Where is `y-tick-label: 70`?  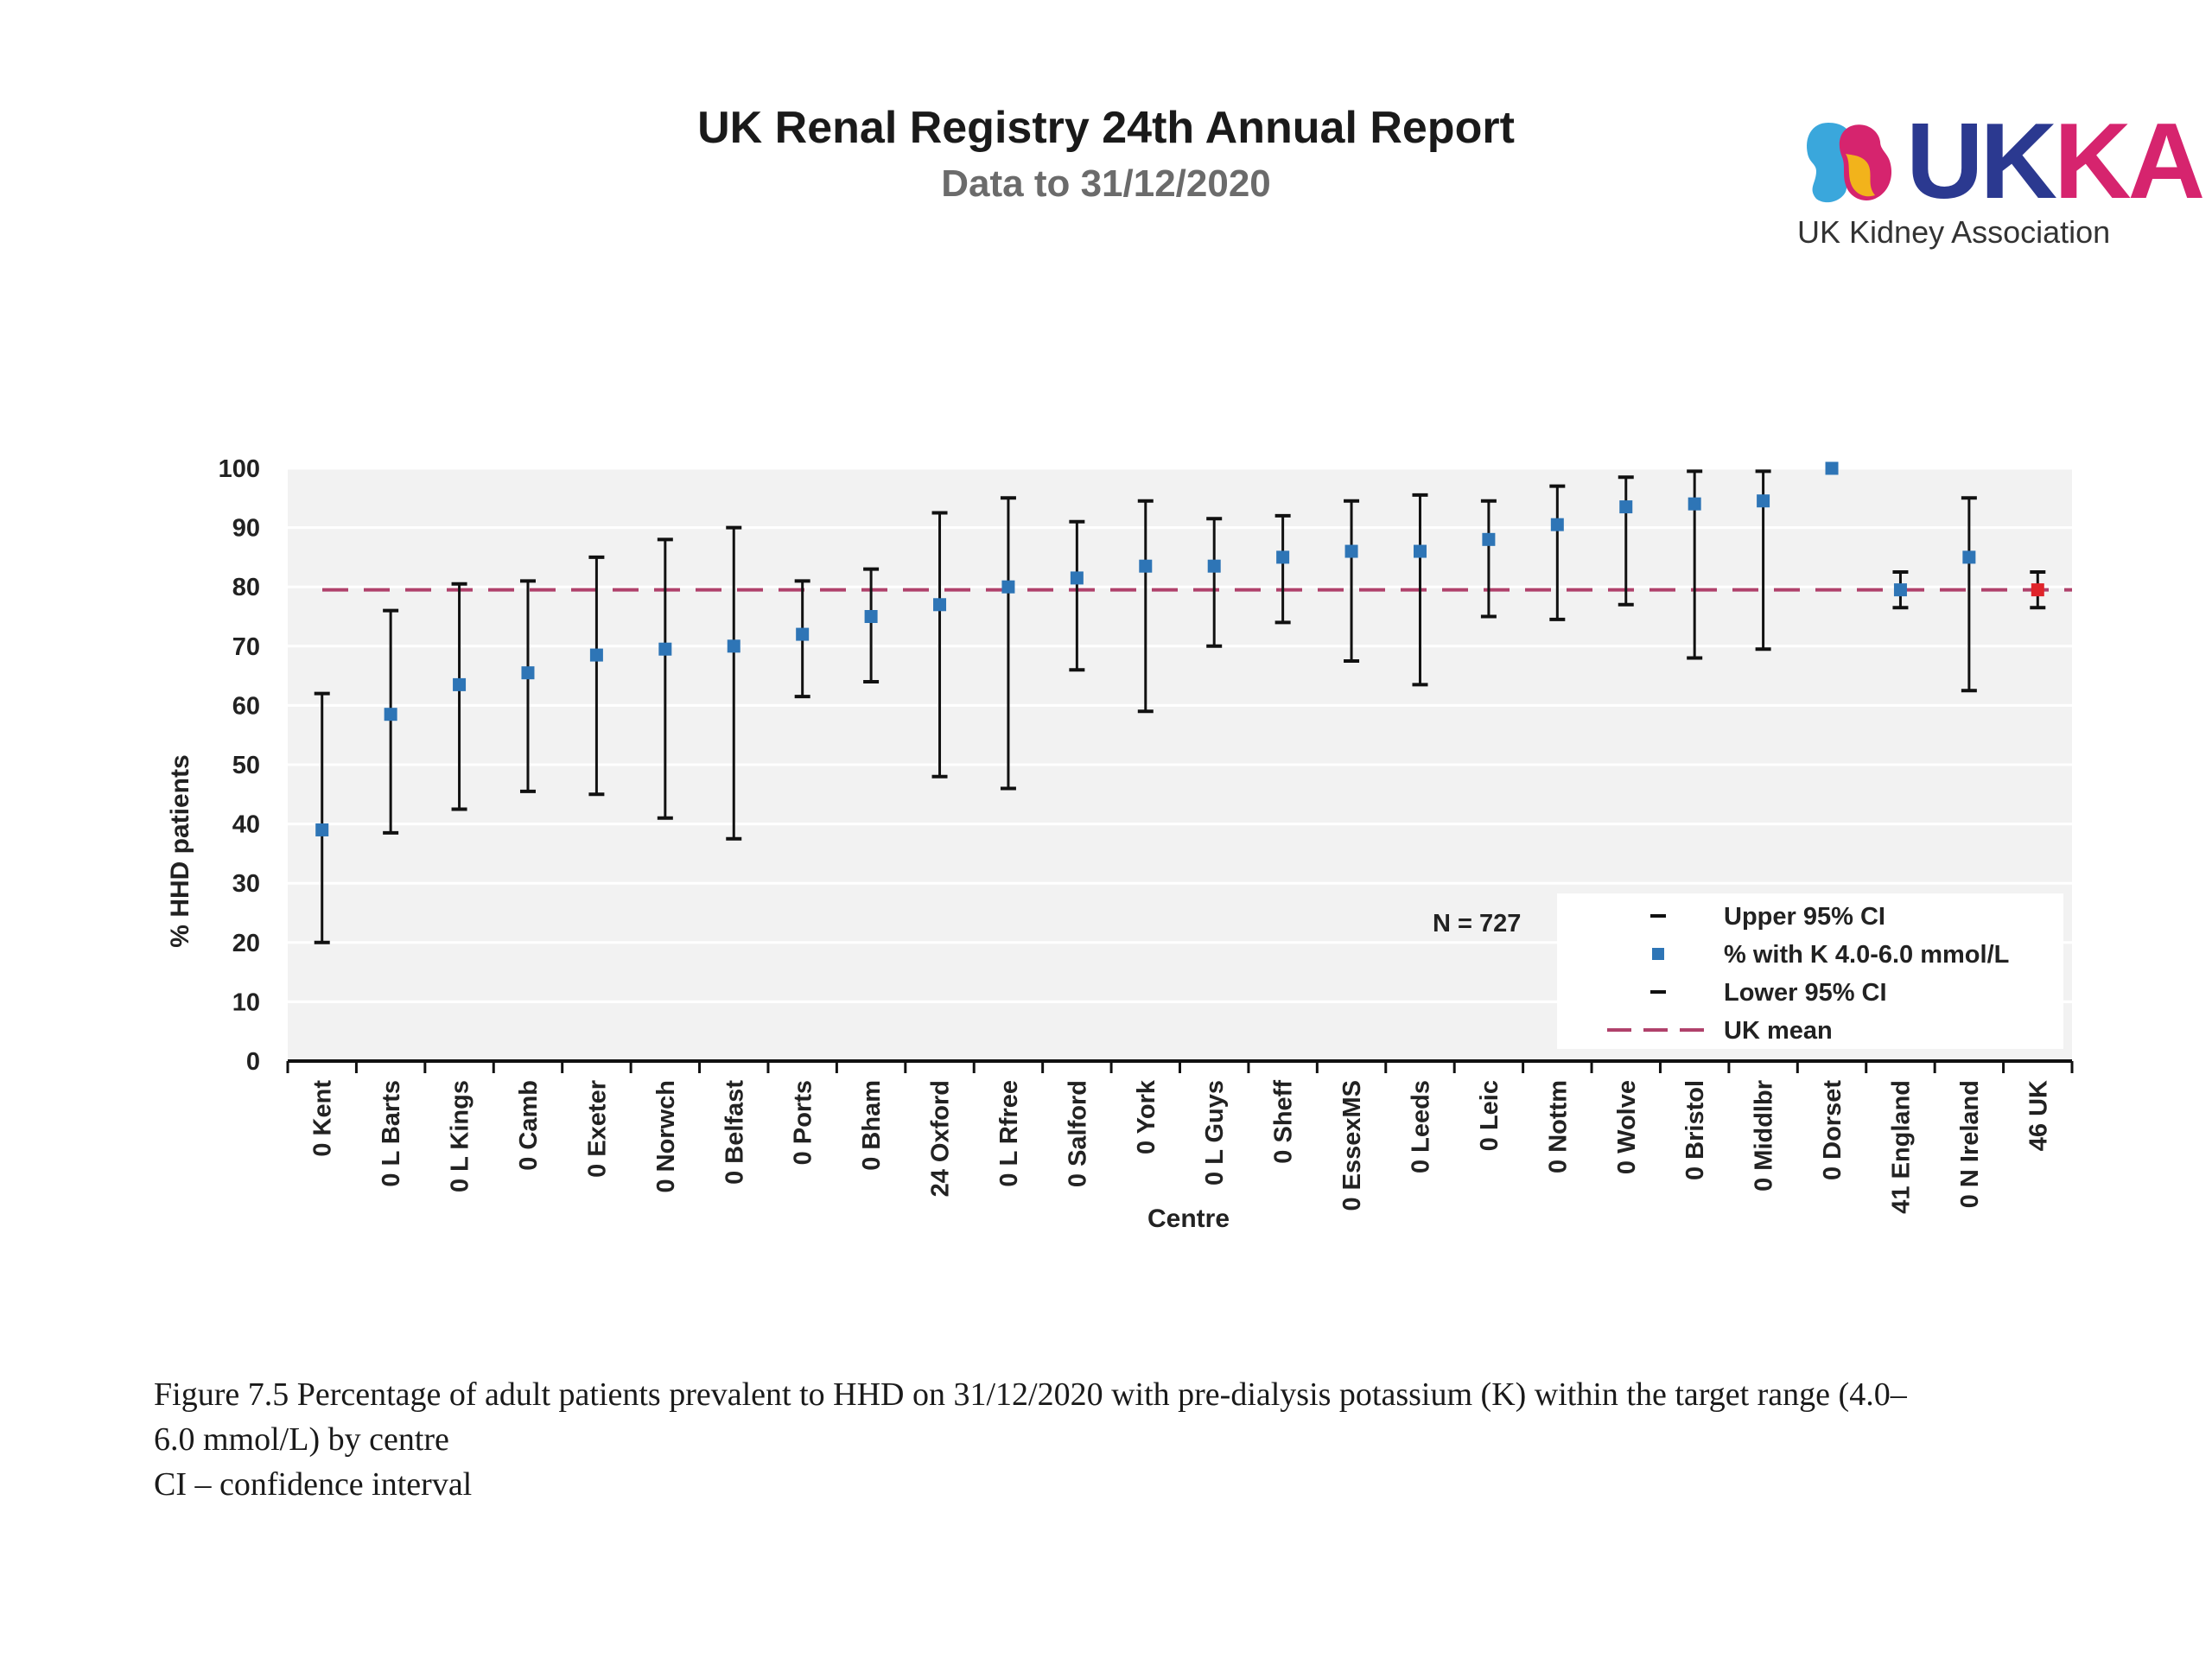
y-tick-label: 70 is located at coordinates (246, 647).